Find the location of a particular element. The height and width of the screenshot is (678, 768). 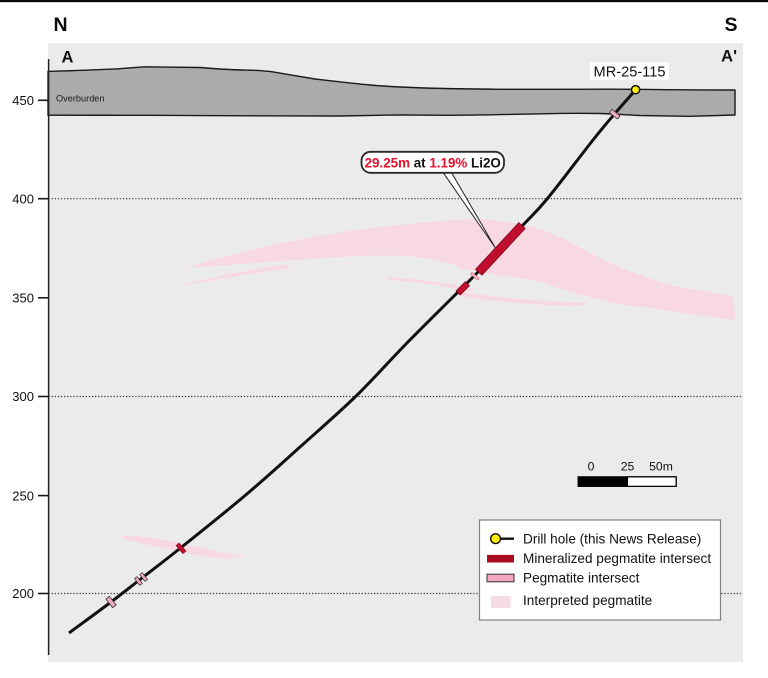

svg-text: 50m is located at coordinates (661, 467).